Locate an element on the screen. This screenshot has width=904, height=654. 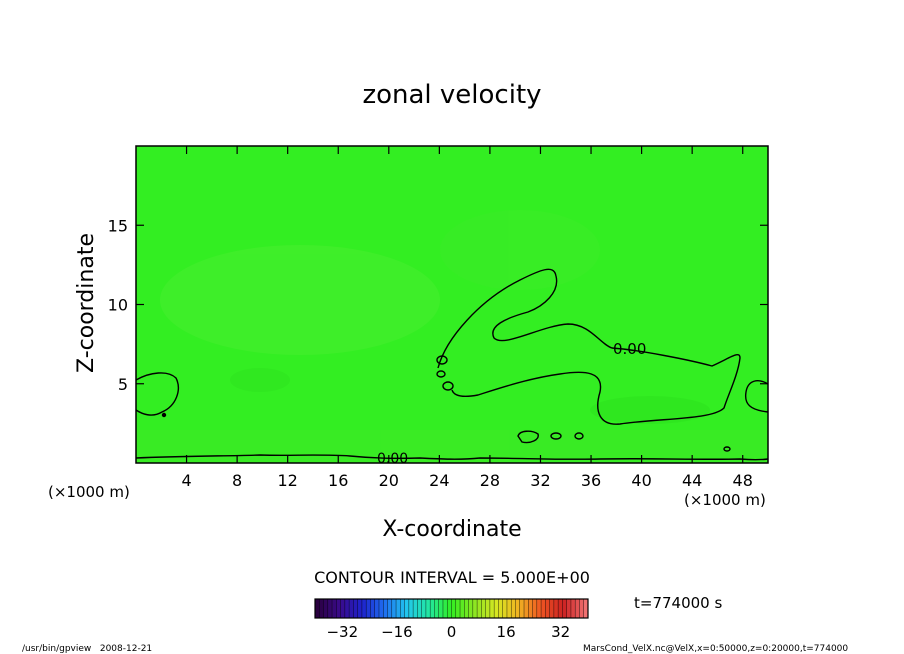
x-unit-right: (×1000 m) is located at coordinates (725, 500).